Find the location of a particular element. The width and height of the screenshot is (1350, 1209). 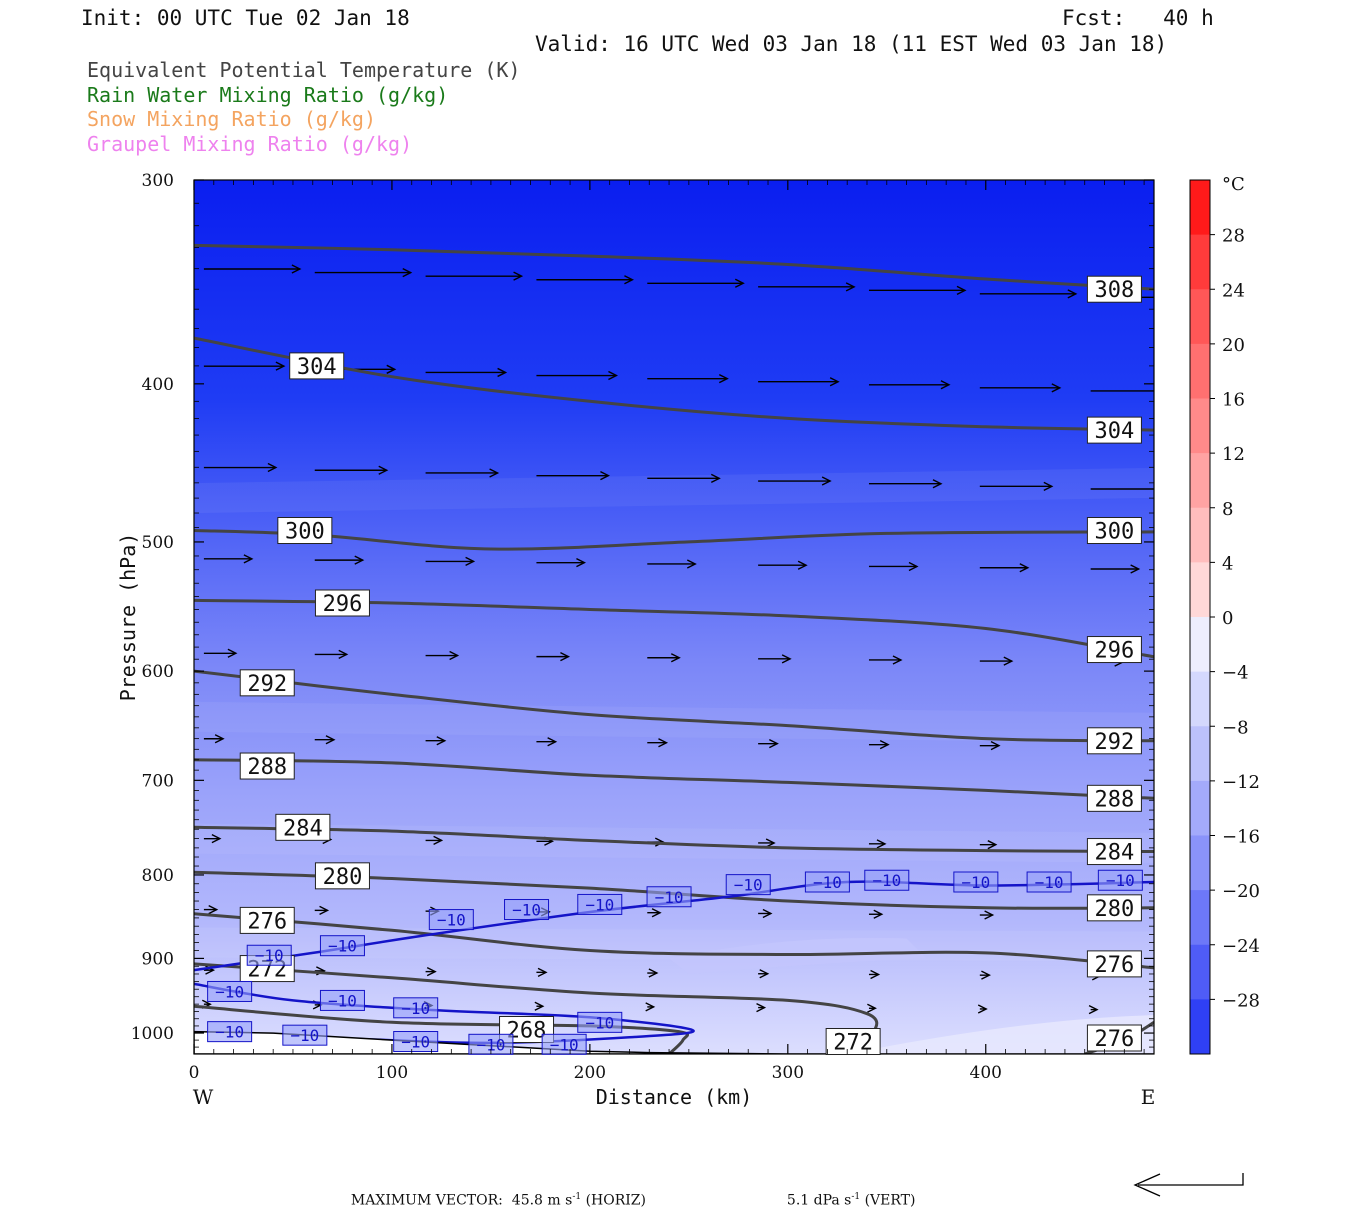

y-tick-label: 800 is located at coordinates (158, 876).